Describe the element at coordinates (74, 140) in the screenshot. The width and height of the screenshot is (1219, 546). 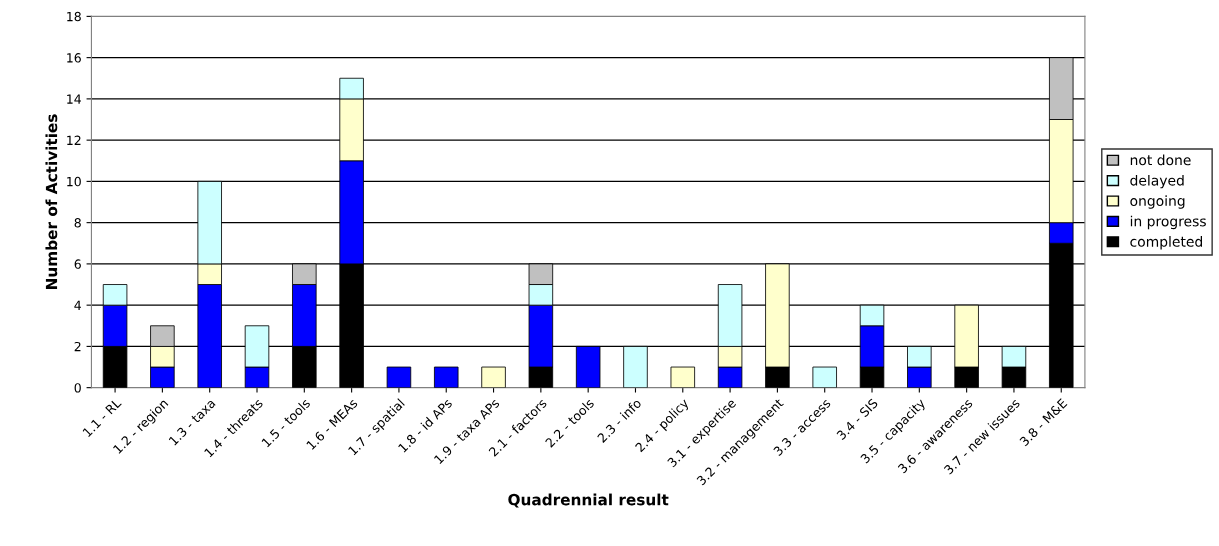
I see `y-tick-label: 12` at that location.